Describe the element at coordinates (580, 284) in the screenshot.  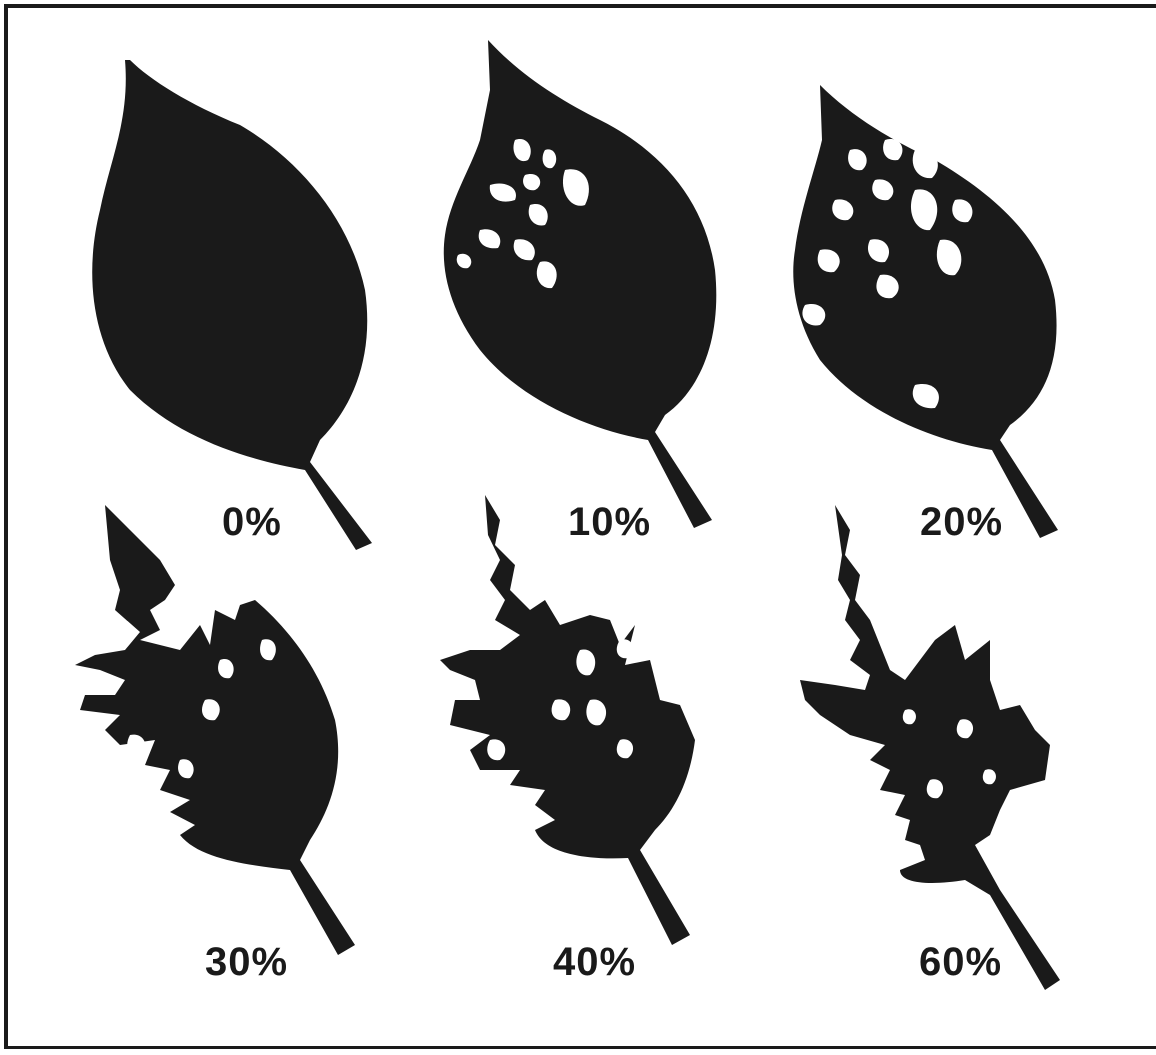
I see `leaf-10-percent` at that location.